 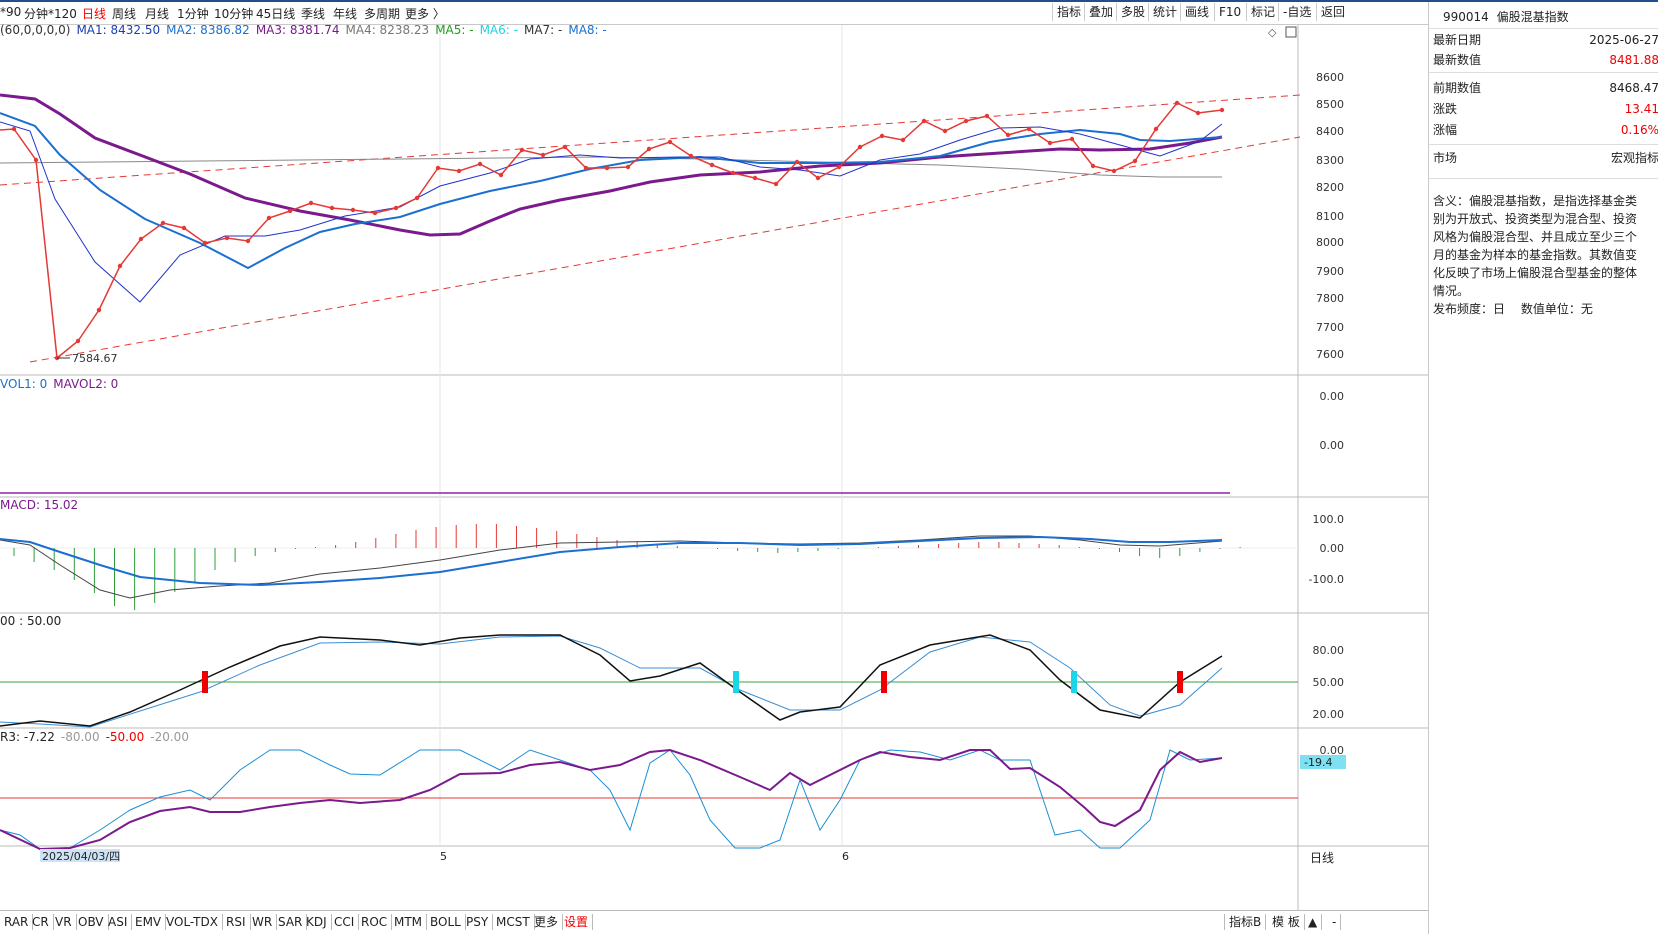 I want to click on period-120min: 分钟*120, so click(x=50, y=14).